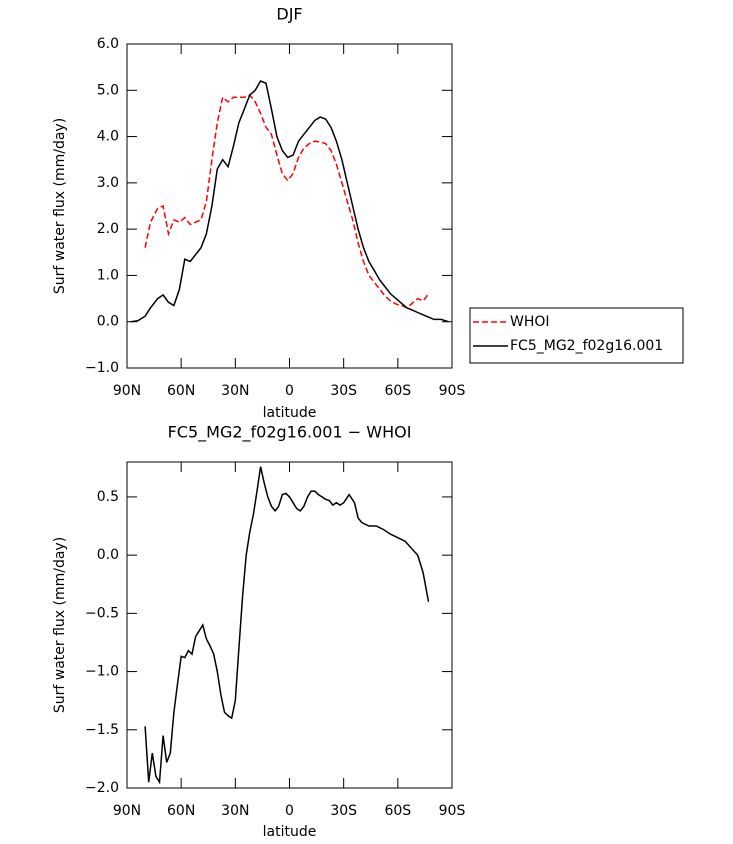 The height and width of the screenshot is (844, 733). I want to click on legend-label: FC5_MG2_f02g16.001, so click(586, 346).